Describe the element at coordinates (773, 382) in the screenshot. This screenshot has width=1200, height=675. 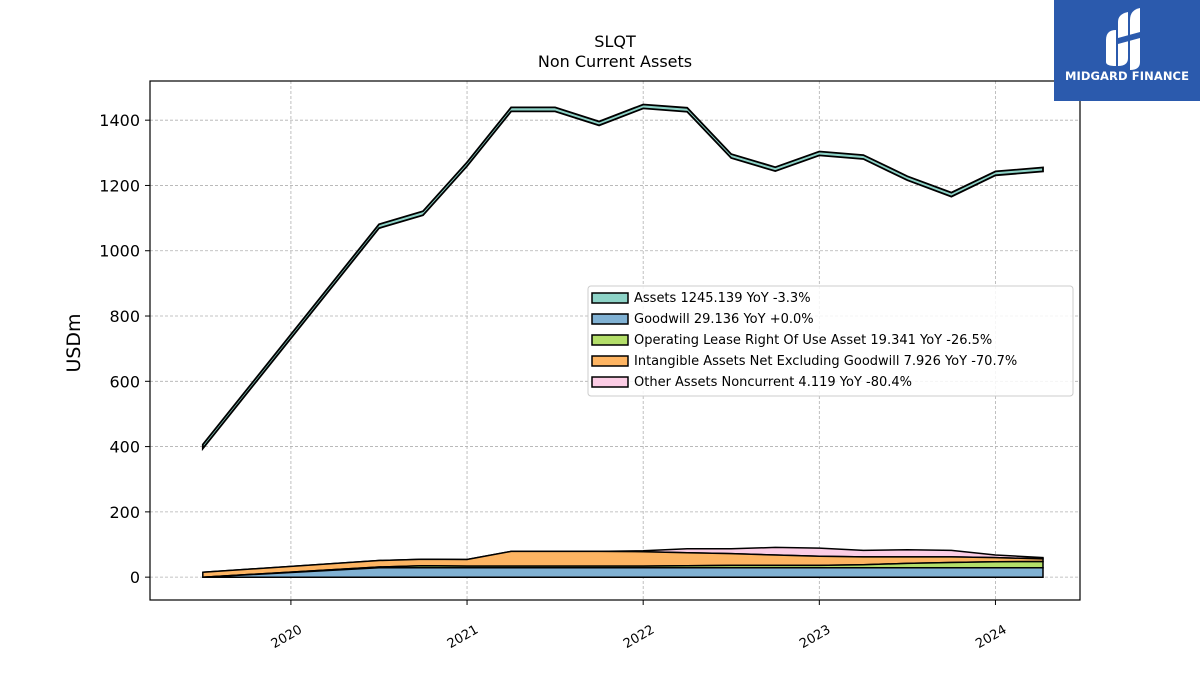
I see `legend-label: Other Assets Noncurrent 4.119 YoY -80.4%` at that location.